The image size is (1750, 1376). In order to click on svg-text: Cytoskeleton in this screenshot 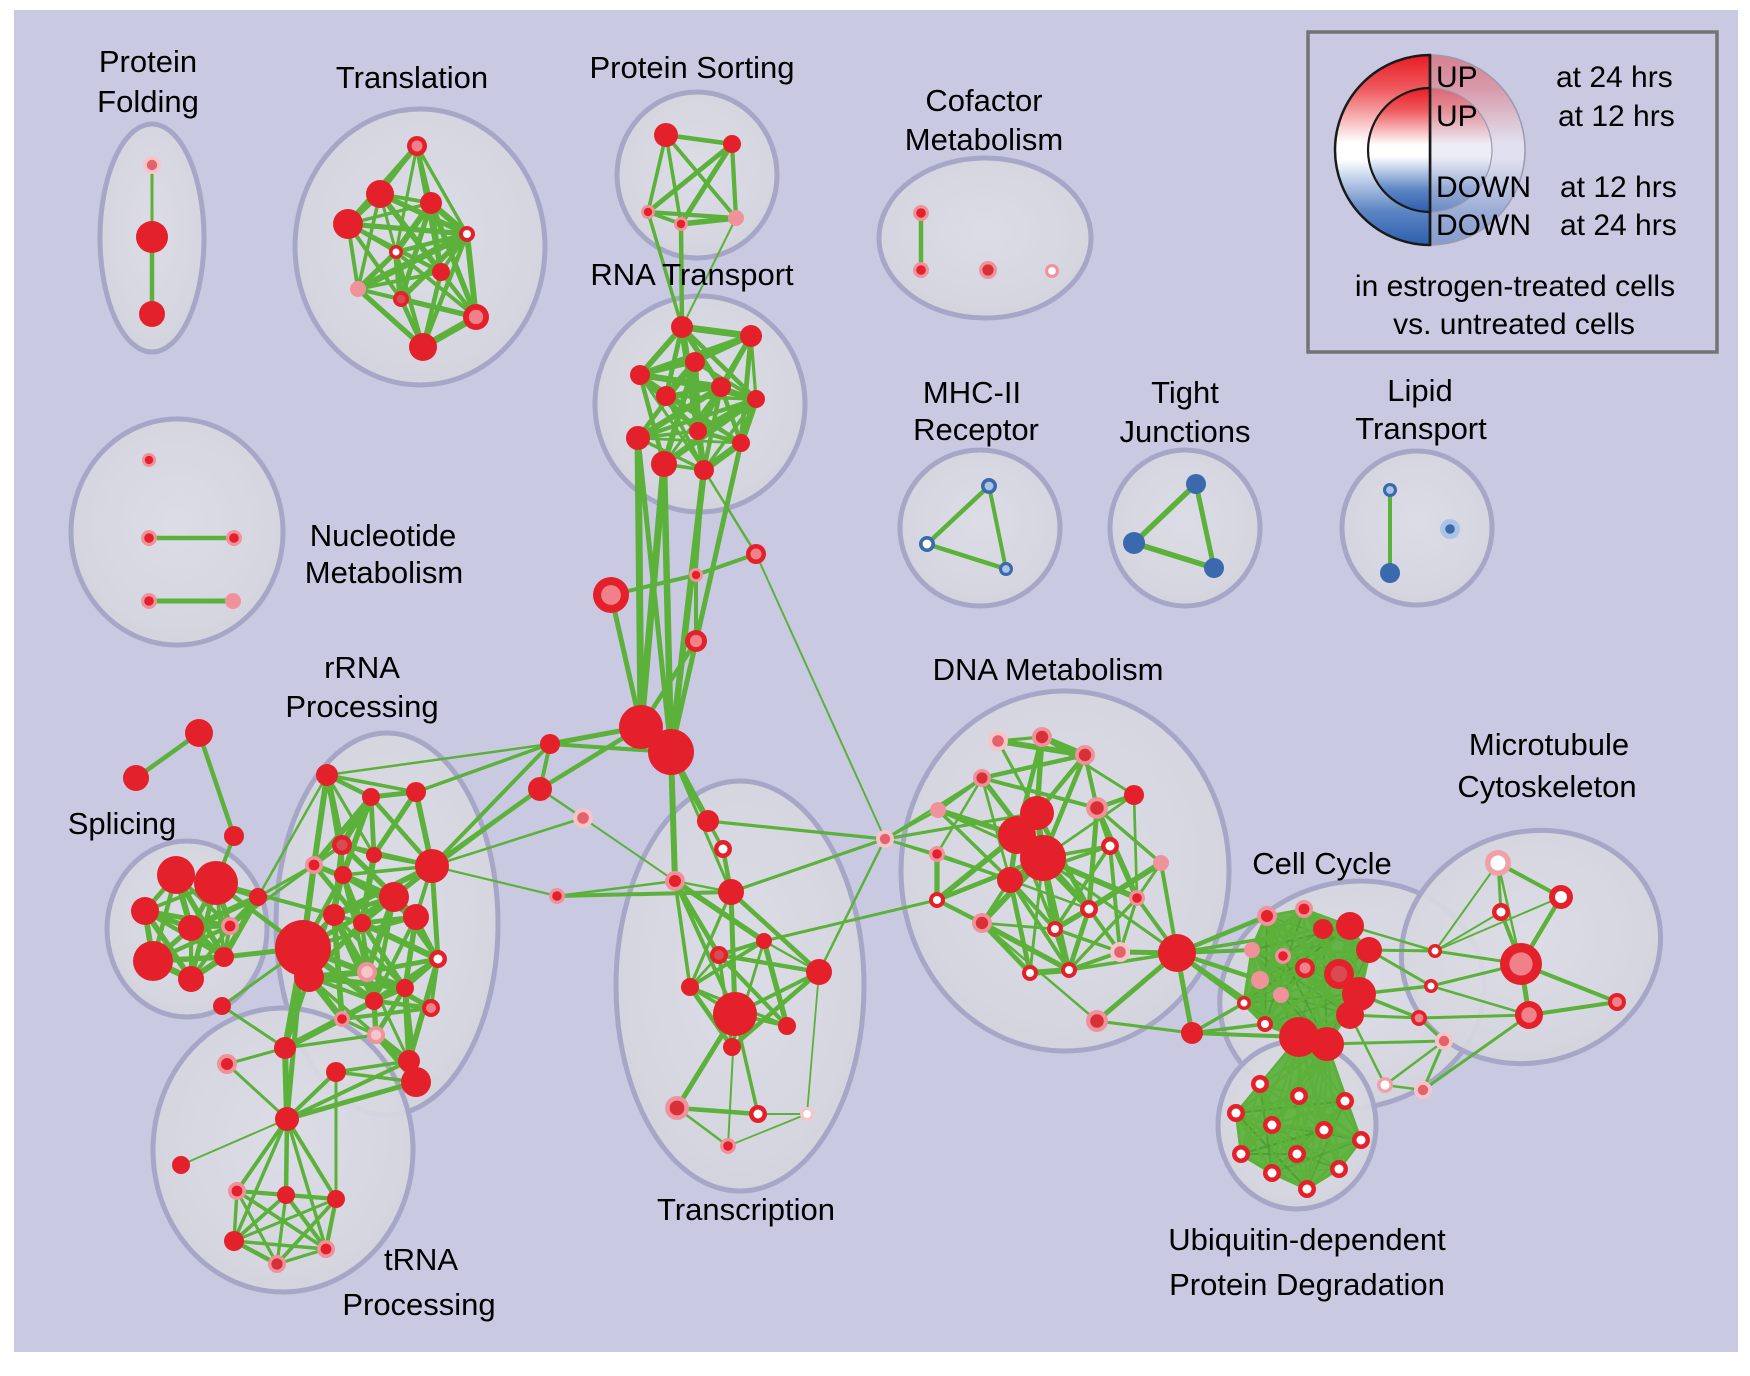, I will do `click(1546, 786)`.